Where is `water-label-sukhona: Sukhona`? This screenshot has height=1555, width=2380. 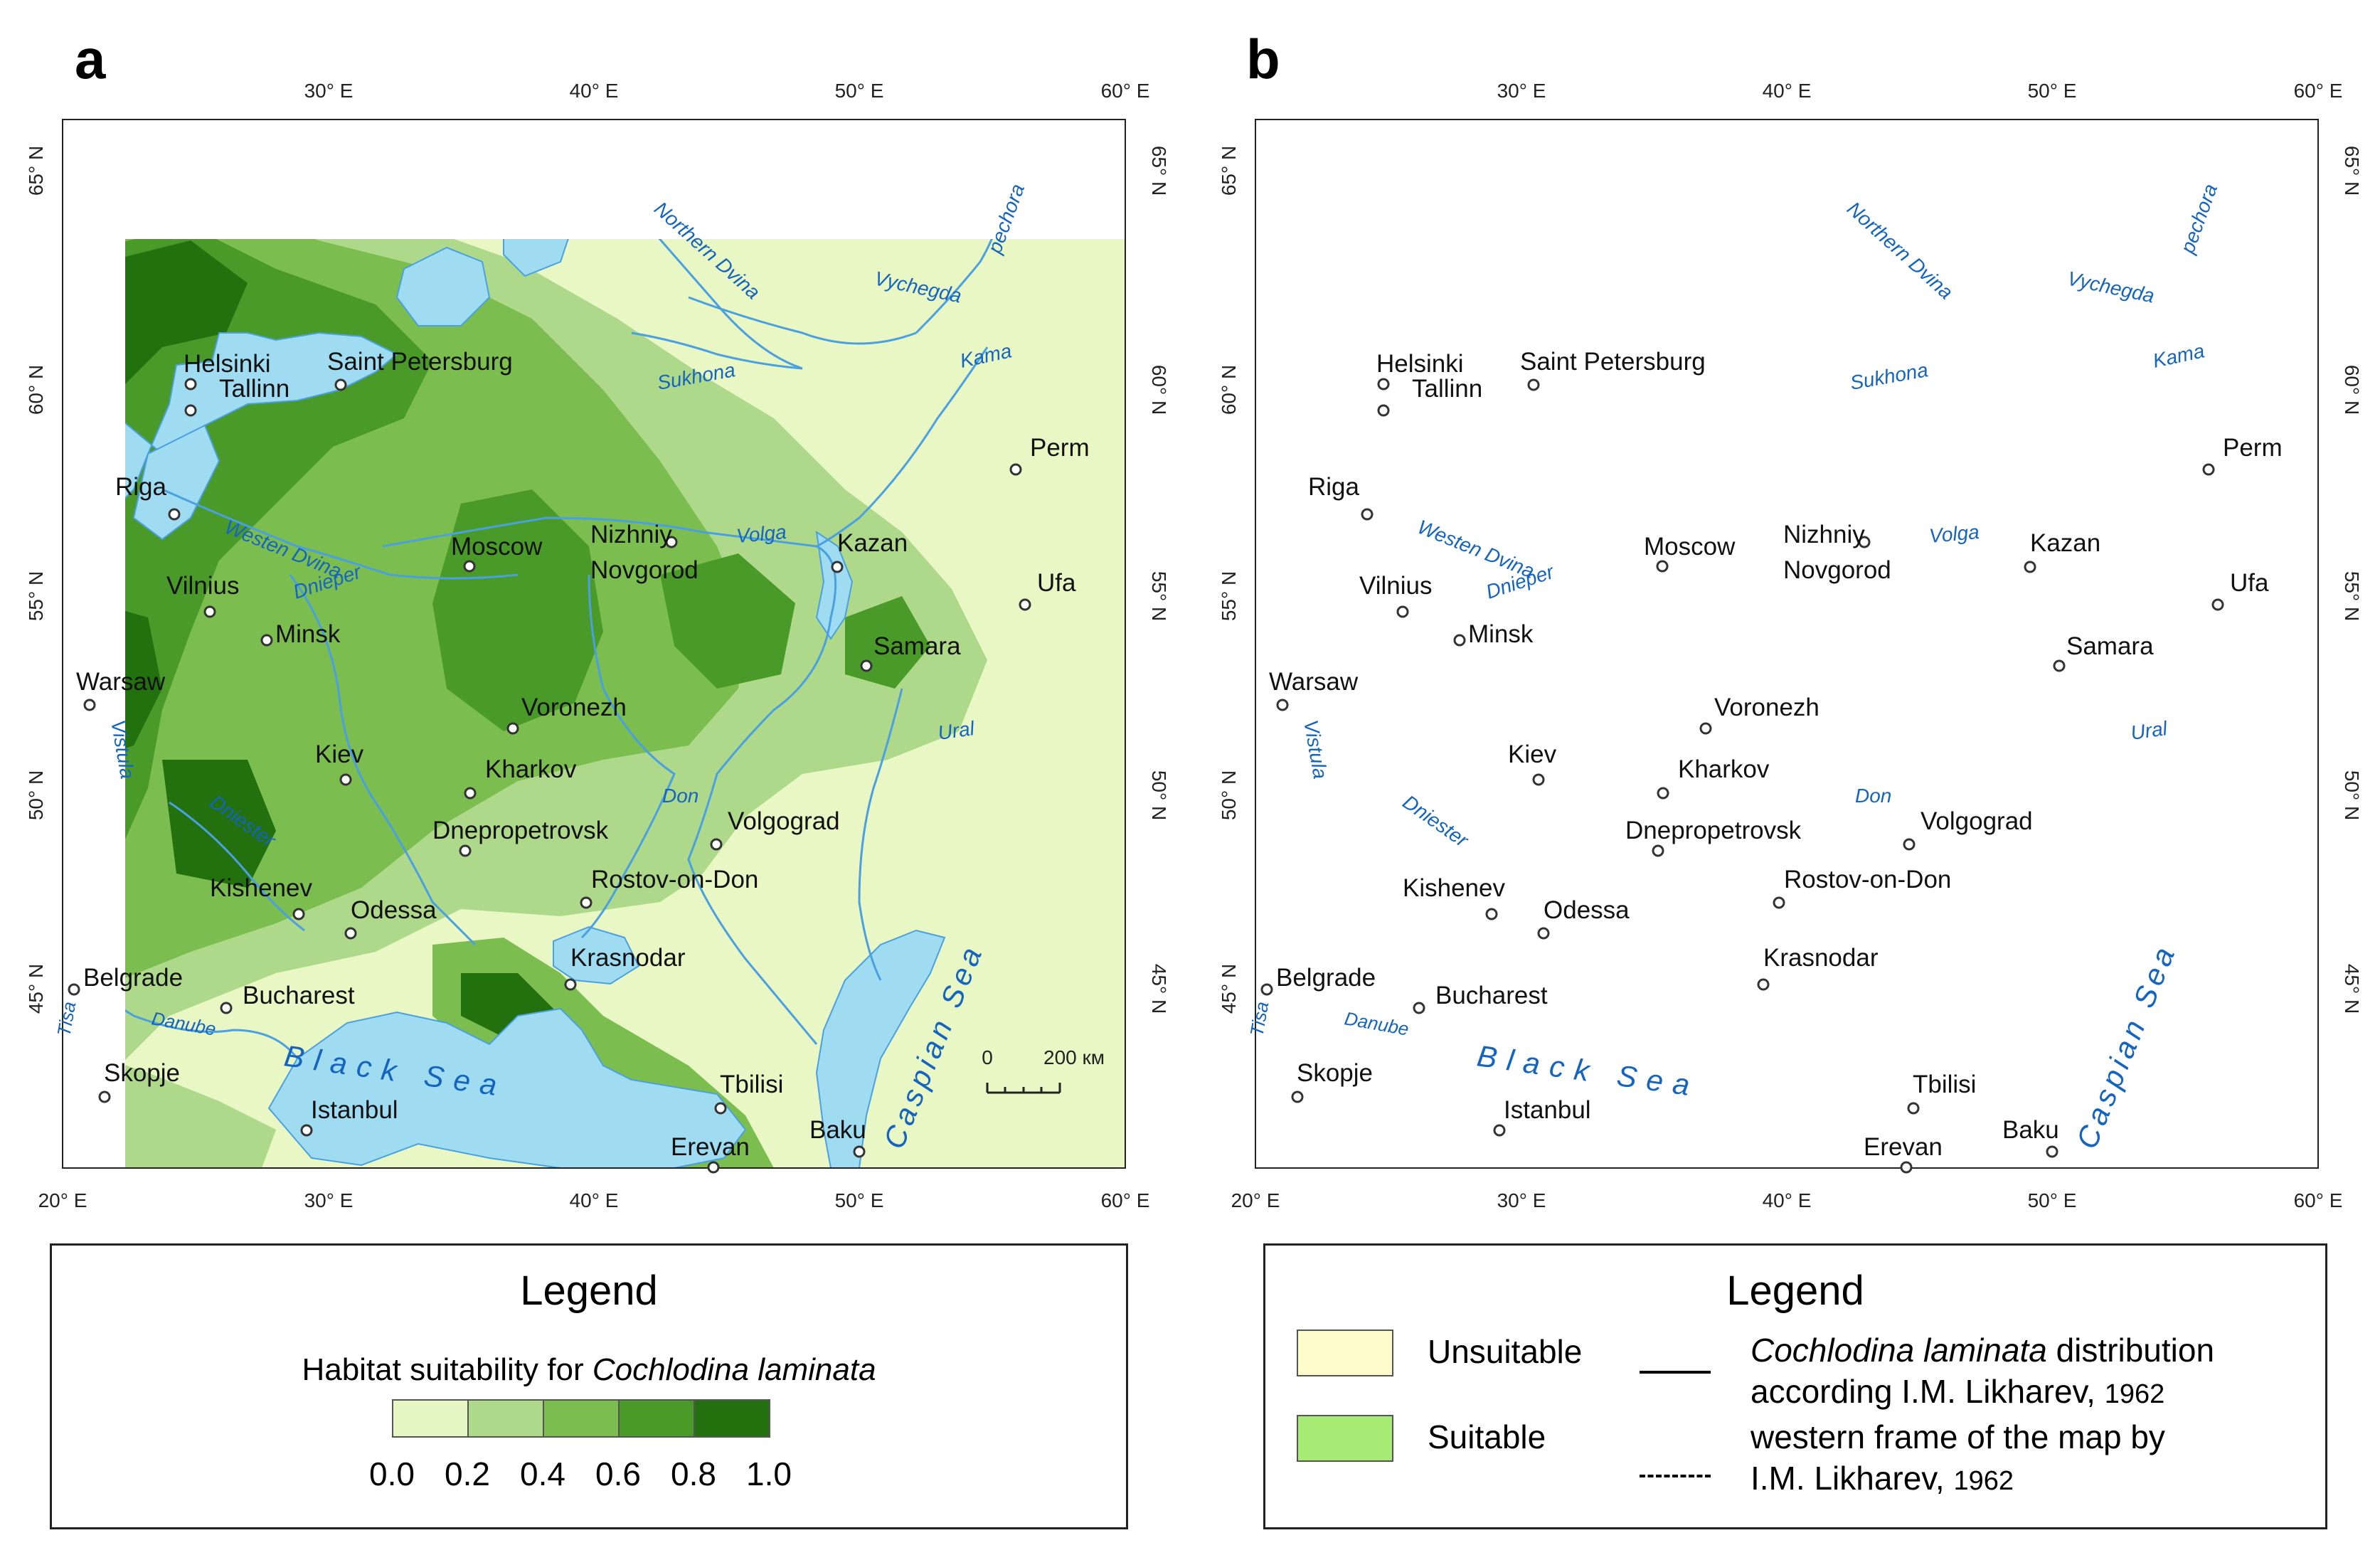 water-label-sukhona: Sukhona is located at coordinates (1889, 376).